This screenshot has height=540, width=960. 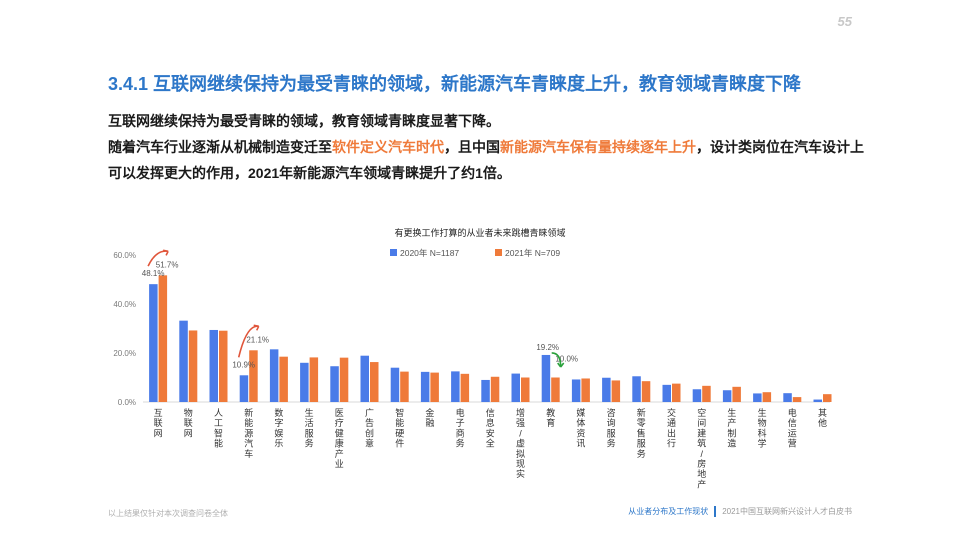 I want to click on legend-swatch-2020, so click(x=393, y=252).